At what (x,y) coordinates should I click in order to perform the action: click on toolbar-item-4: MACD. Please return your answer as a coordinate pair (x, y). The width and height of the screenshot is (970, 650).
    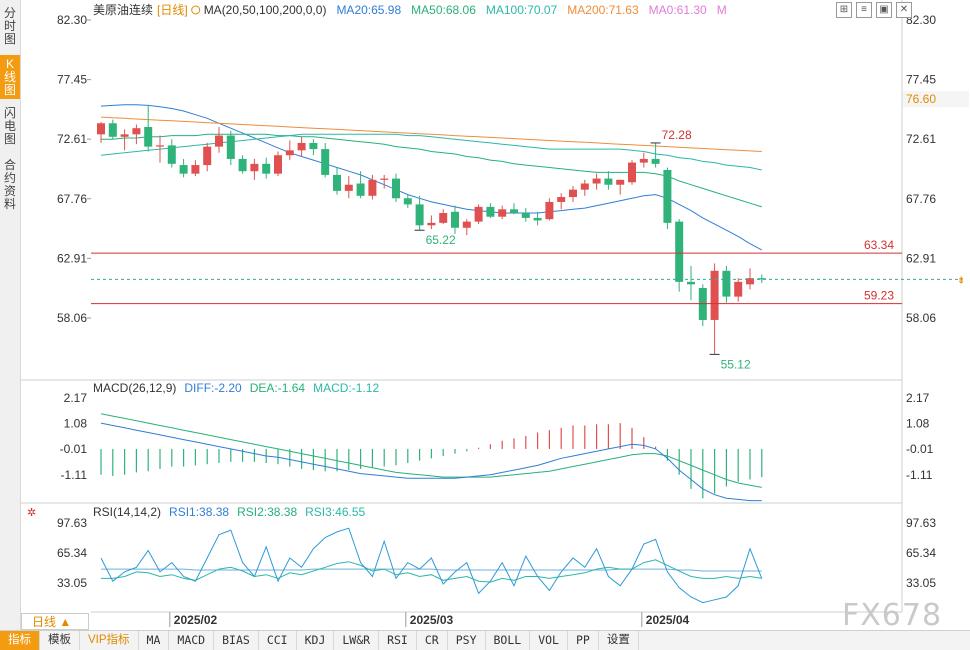
    Looking at the image, I should click on (192, 640).